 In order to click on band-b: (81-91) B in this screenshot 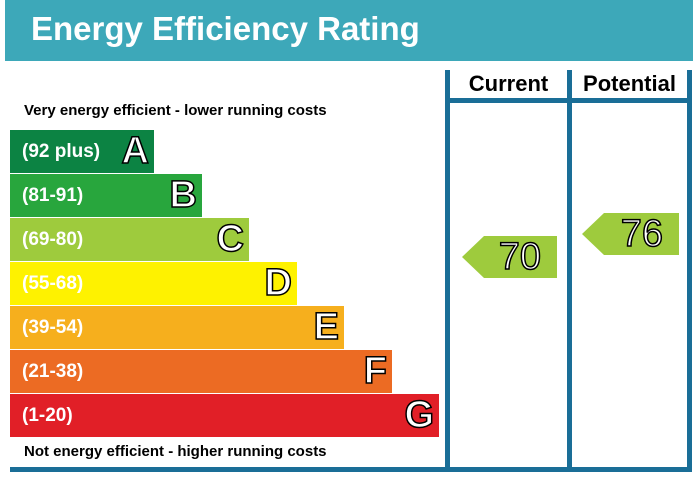, I will do `click(106, 195)`.